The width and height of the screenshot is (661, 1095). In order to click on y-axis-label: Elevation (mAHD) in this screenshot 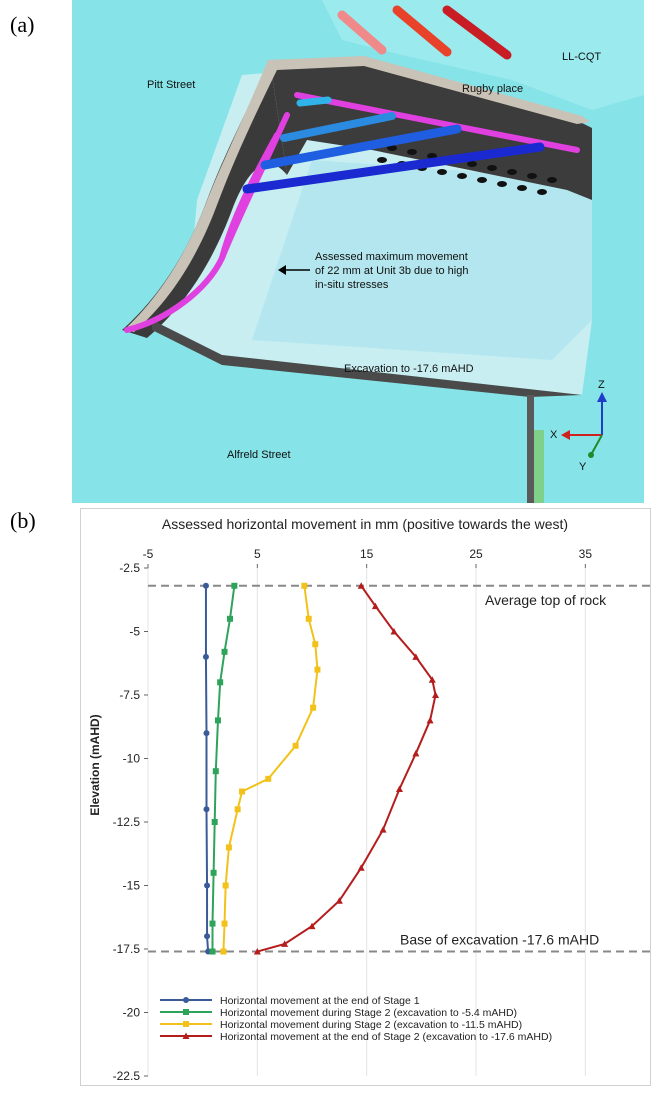, I will do `click(95, 764)`.